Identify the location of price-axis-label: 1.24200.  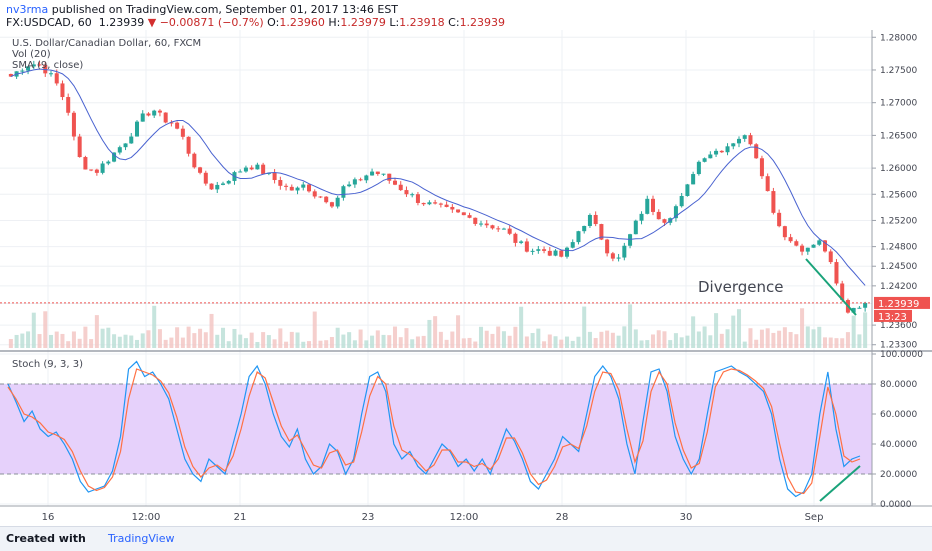
(898, 287).